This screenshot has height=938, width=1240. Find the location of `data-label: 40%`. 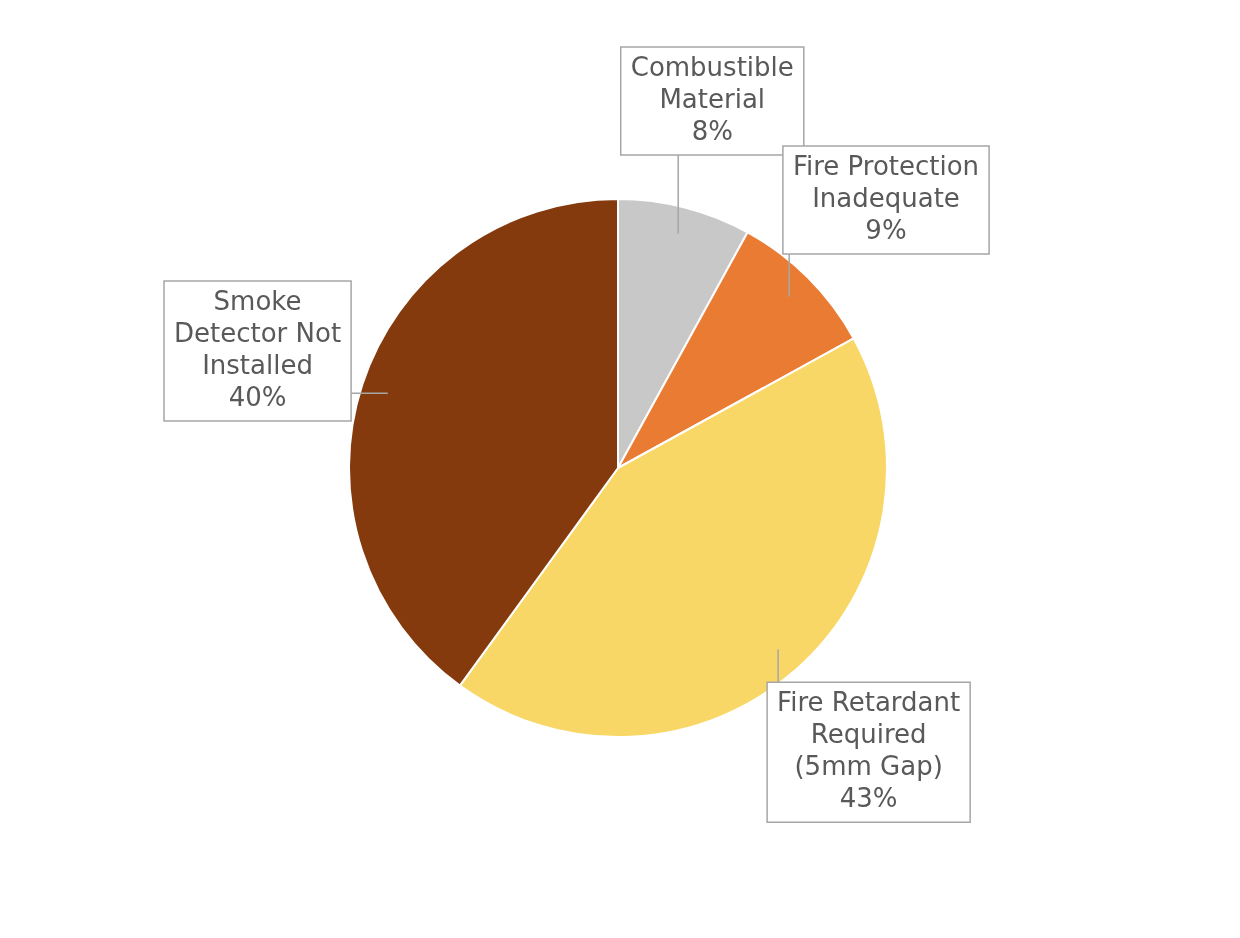

data-label: 40% is located at coordinates (257, 396).